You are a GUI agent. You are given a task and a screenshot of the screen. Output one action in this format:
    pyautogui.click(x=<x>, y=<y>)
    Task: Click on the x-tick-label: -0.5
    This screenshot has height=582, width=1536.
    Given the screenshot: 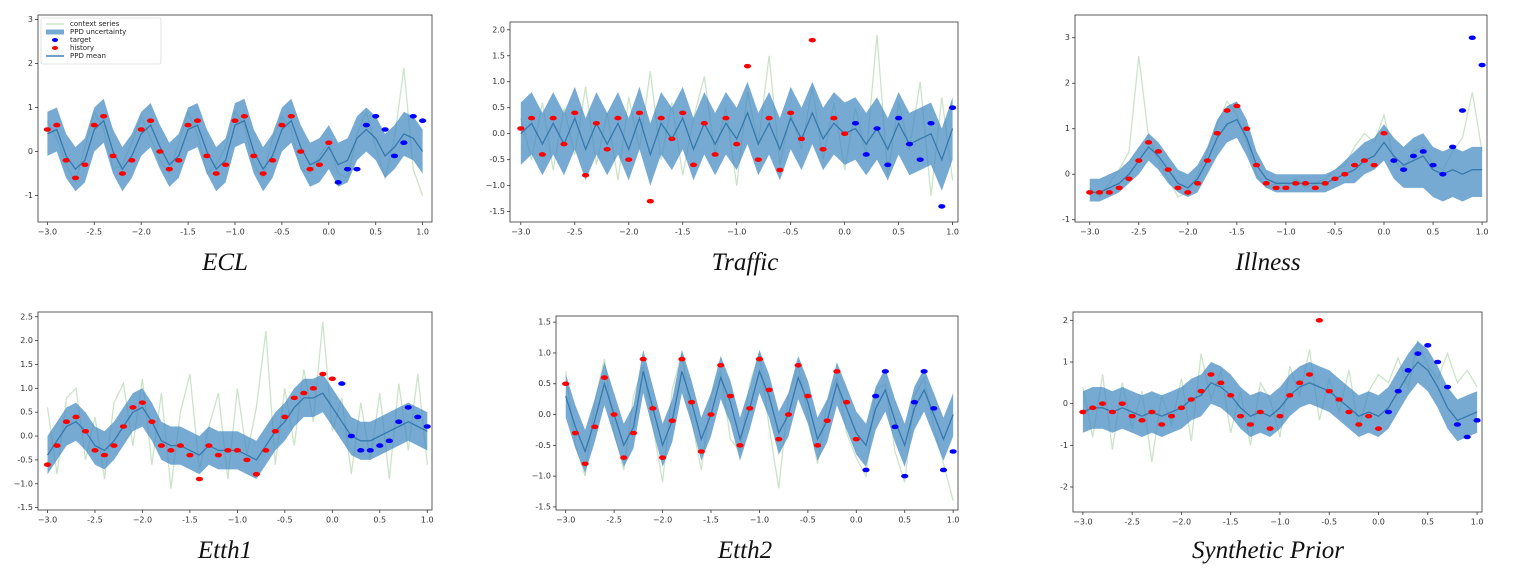 What is the action you would take?
    pyautogui.click(x=1335, y=232)
    